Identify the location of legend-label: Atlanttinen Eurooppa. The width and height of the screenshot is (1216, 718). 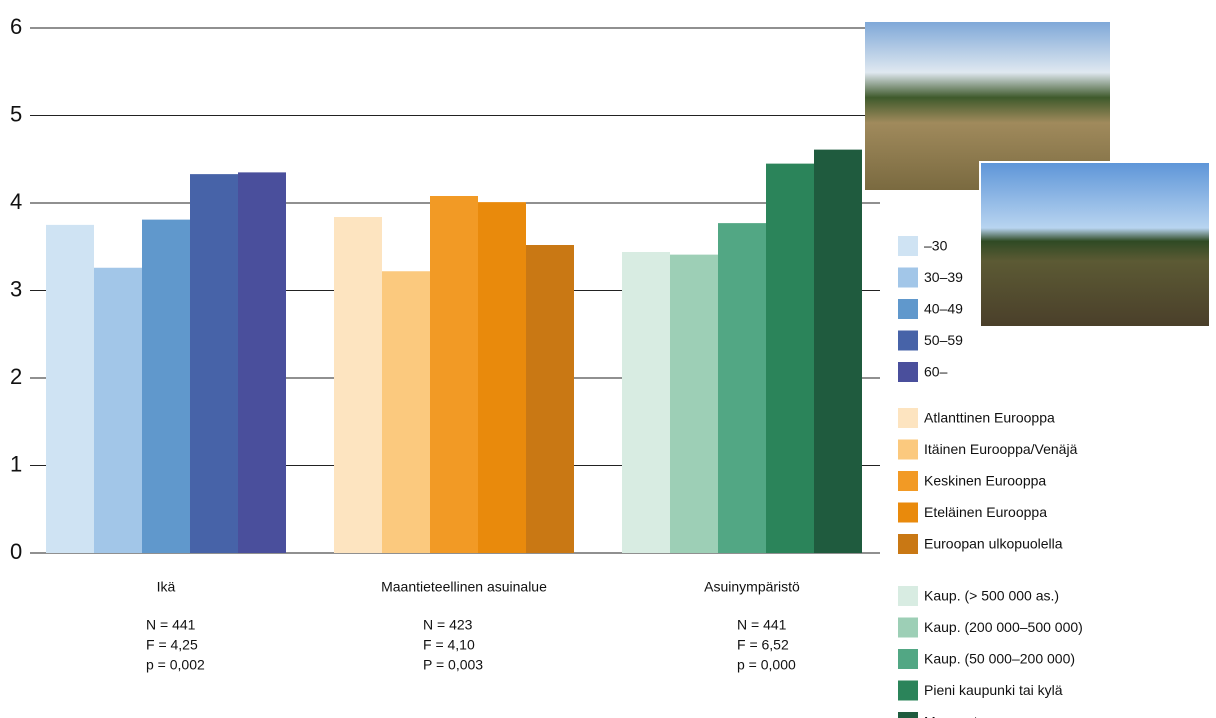
(989, 418).